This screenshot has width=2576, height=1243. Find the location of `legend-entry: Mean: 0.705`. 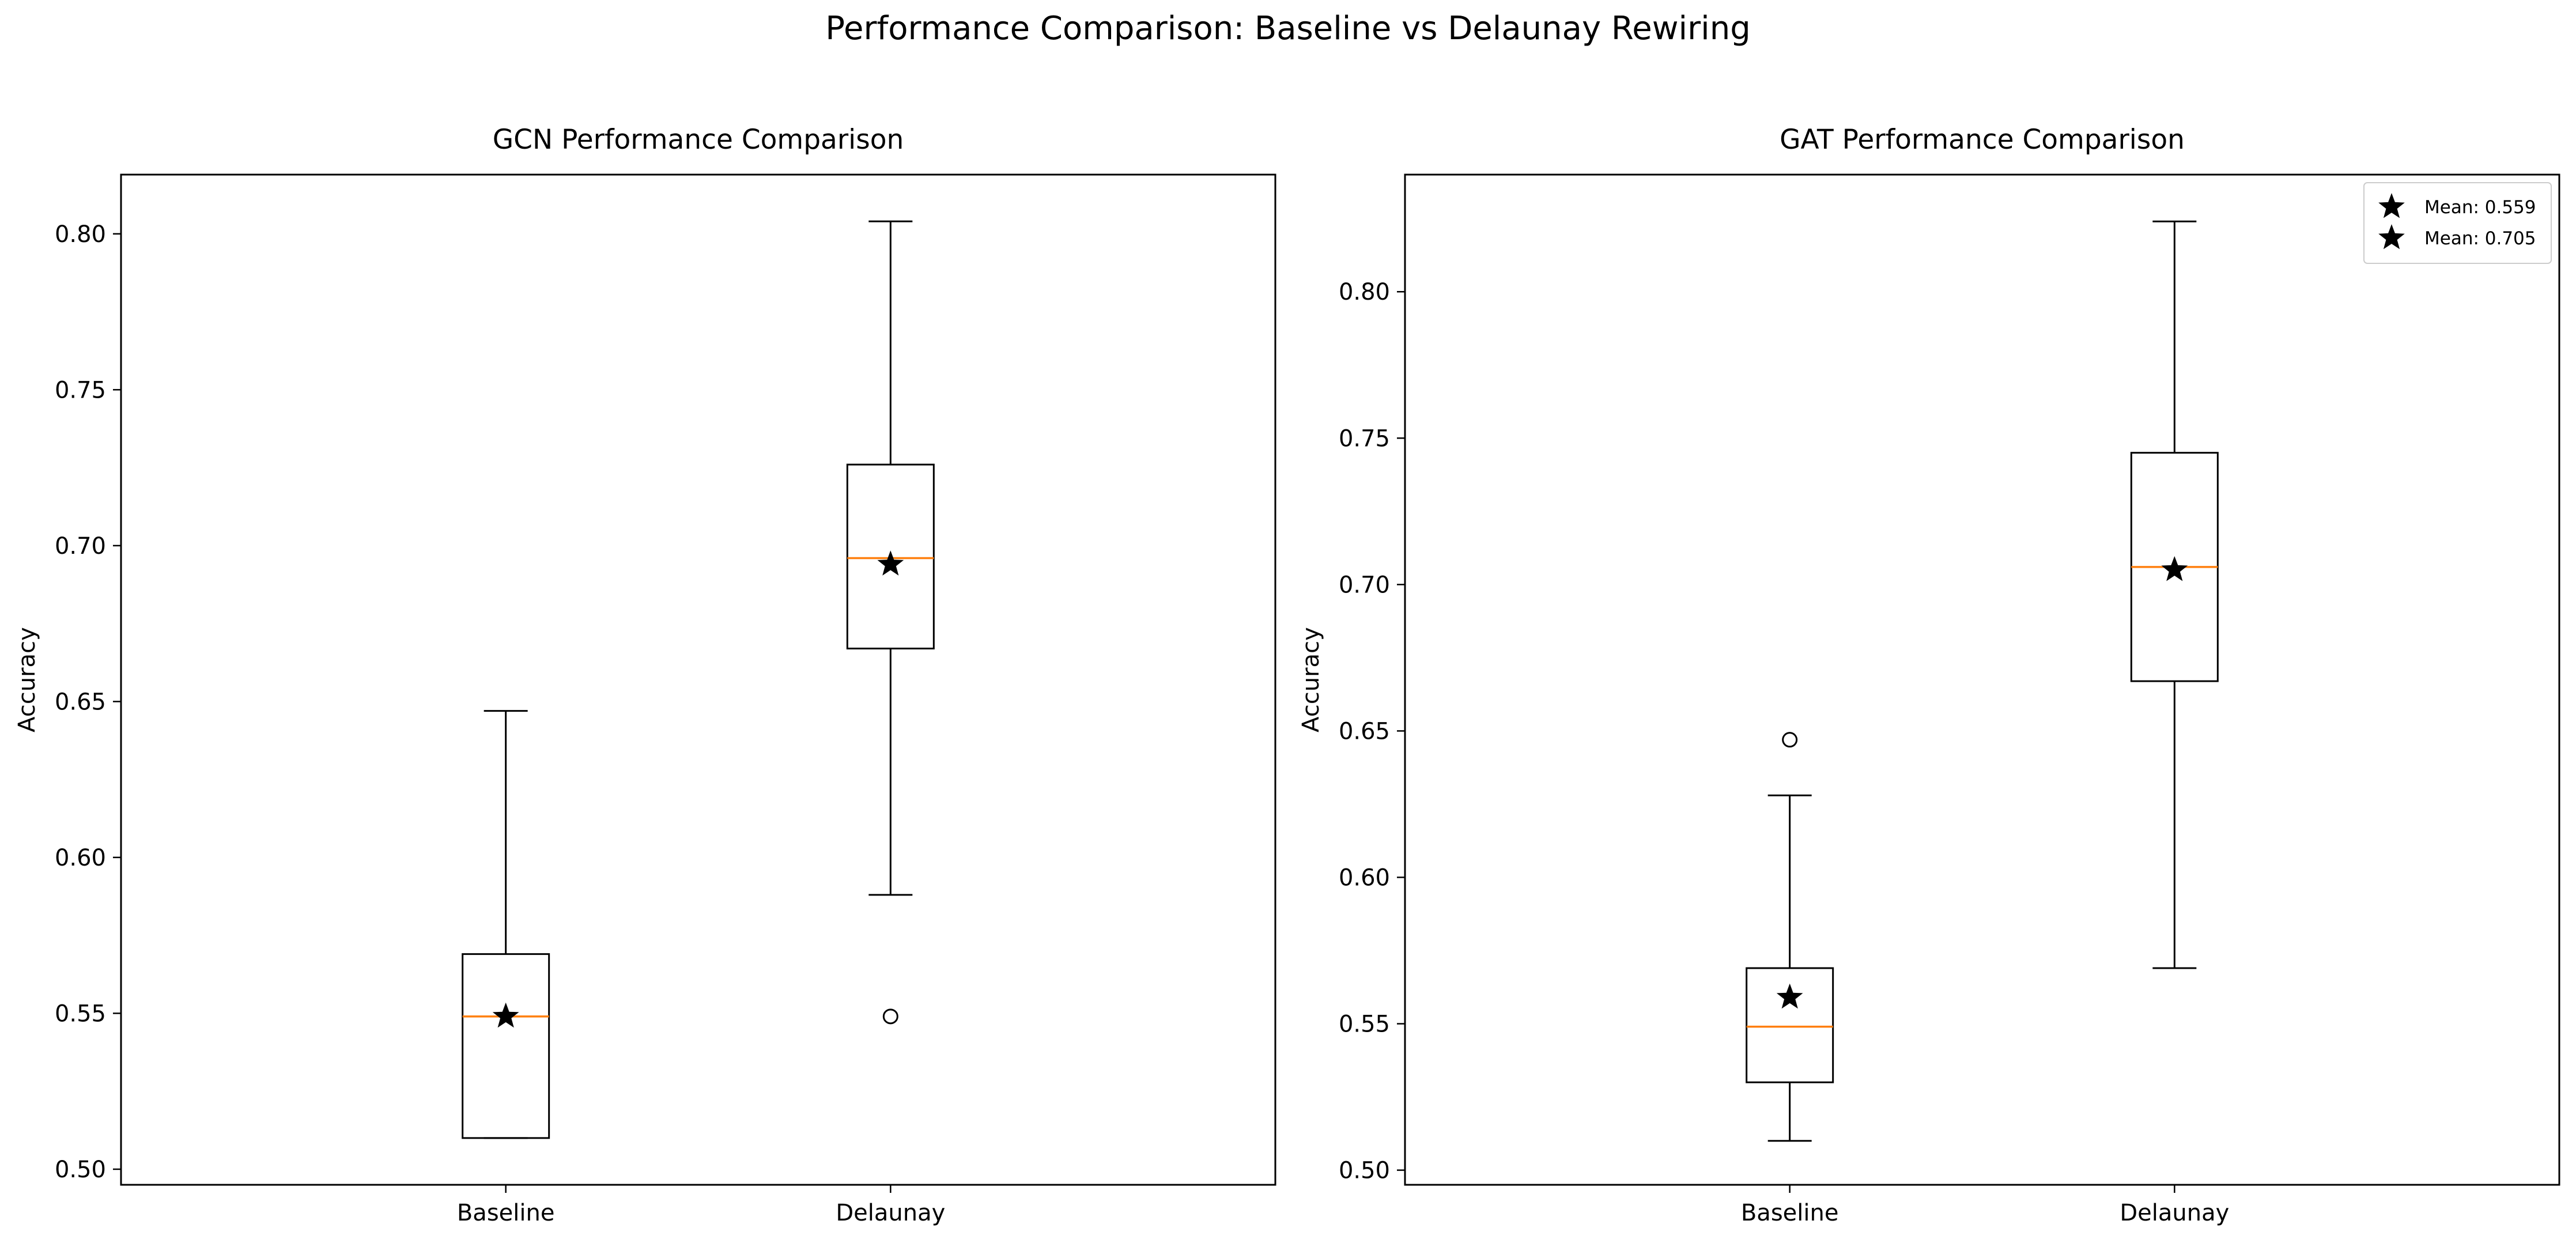

legend-entry: Mean: 0.705 is located at coordinates (2480, 238).